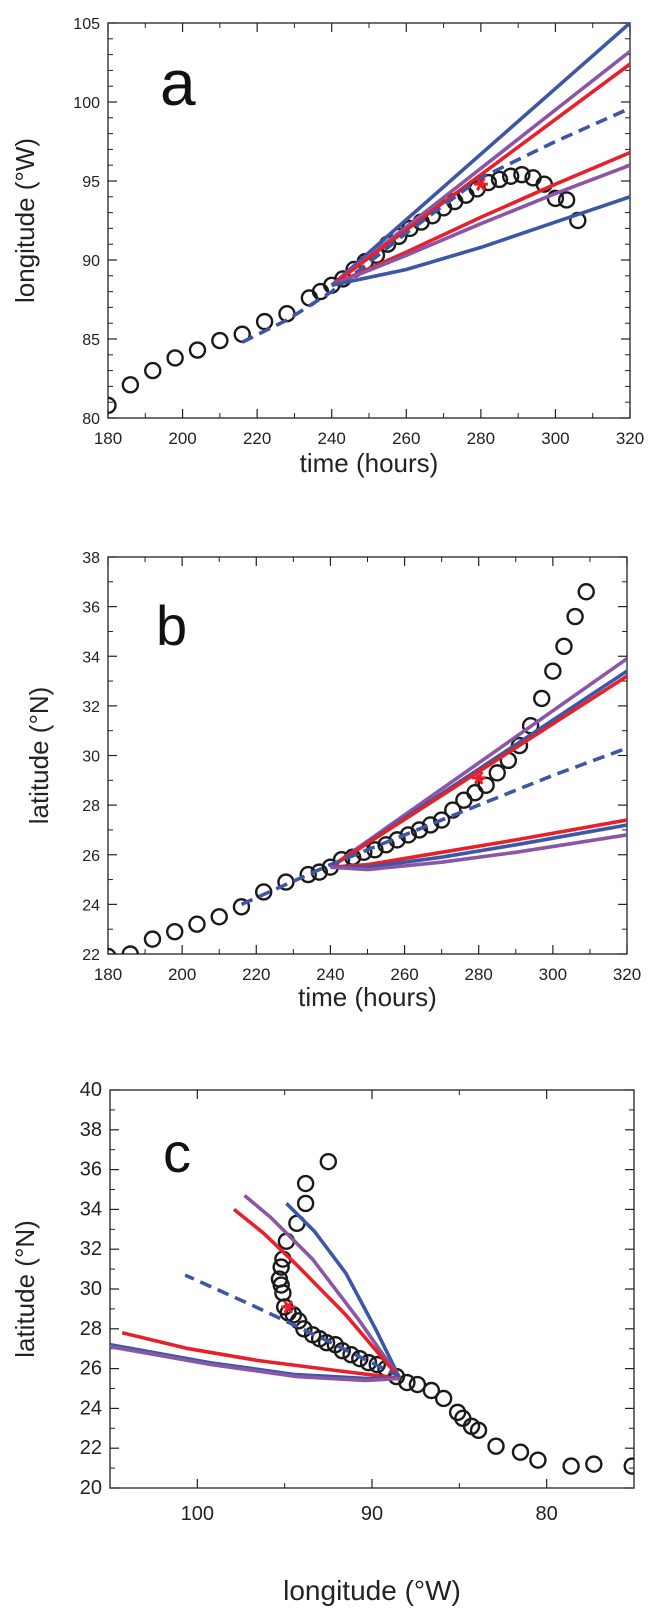 This screenshot has width=668, height=1624. I want to click on panel-c-y-tick-label: 38, so click(91, 1130).